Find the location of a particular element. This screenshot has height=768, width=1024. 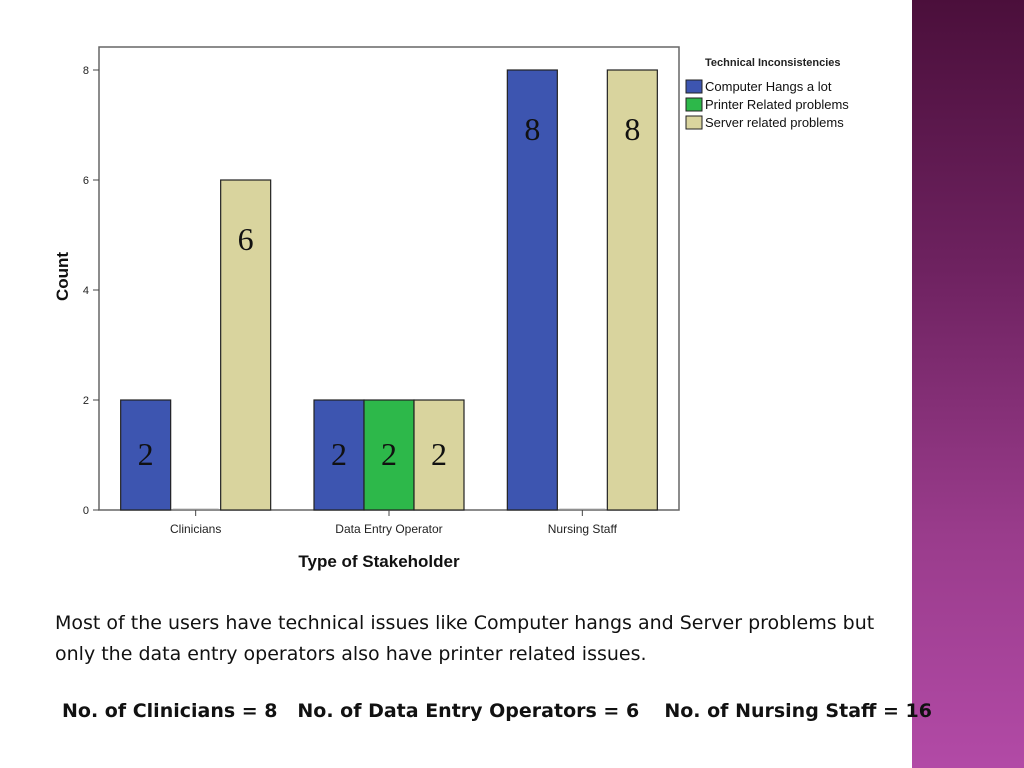

y-axis-title: Count is located at coordinates (62, 276).